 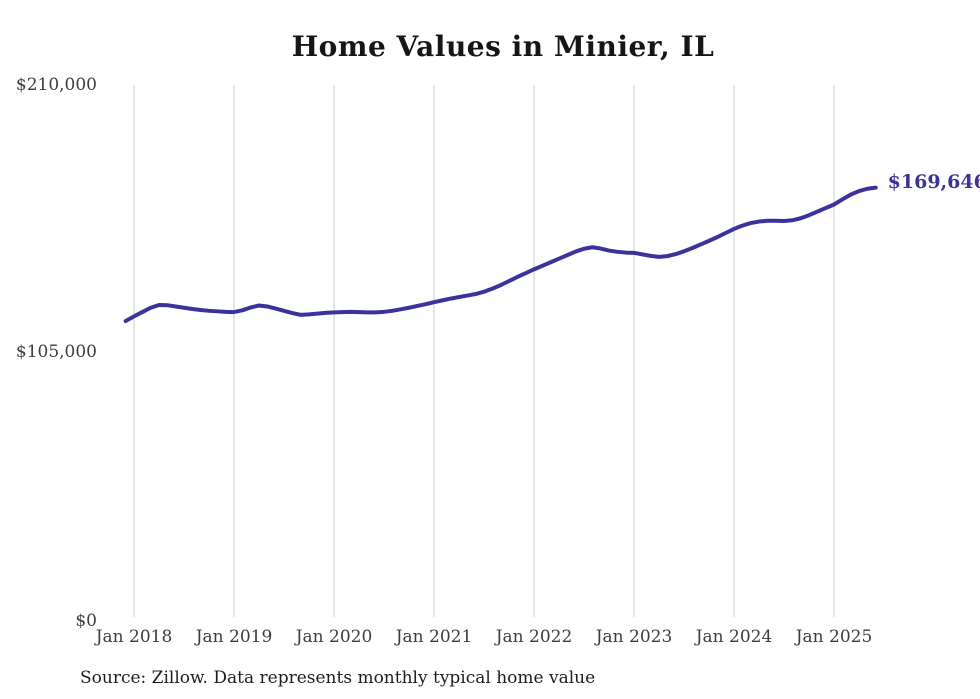 What do you see at coordinates (734, 637) in the screenshot?
I see `x-tick-label: Jan 2024` at bounding box center [734, 637].